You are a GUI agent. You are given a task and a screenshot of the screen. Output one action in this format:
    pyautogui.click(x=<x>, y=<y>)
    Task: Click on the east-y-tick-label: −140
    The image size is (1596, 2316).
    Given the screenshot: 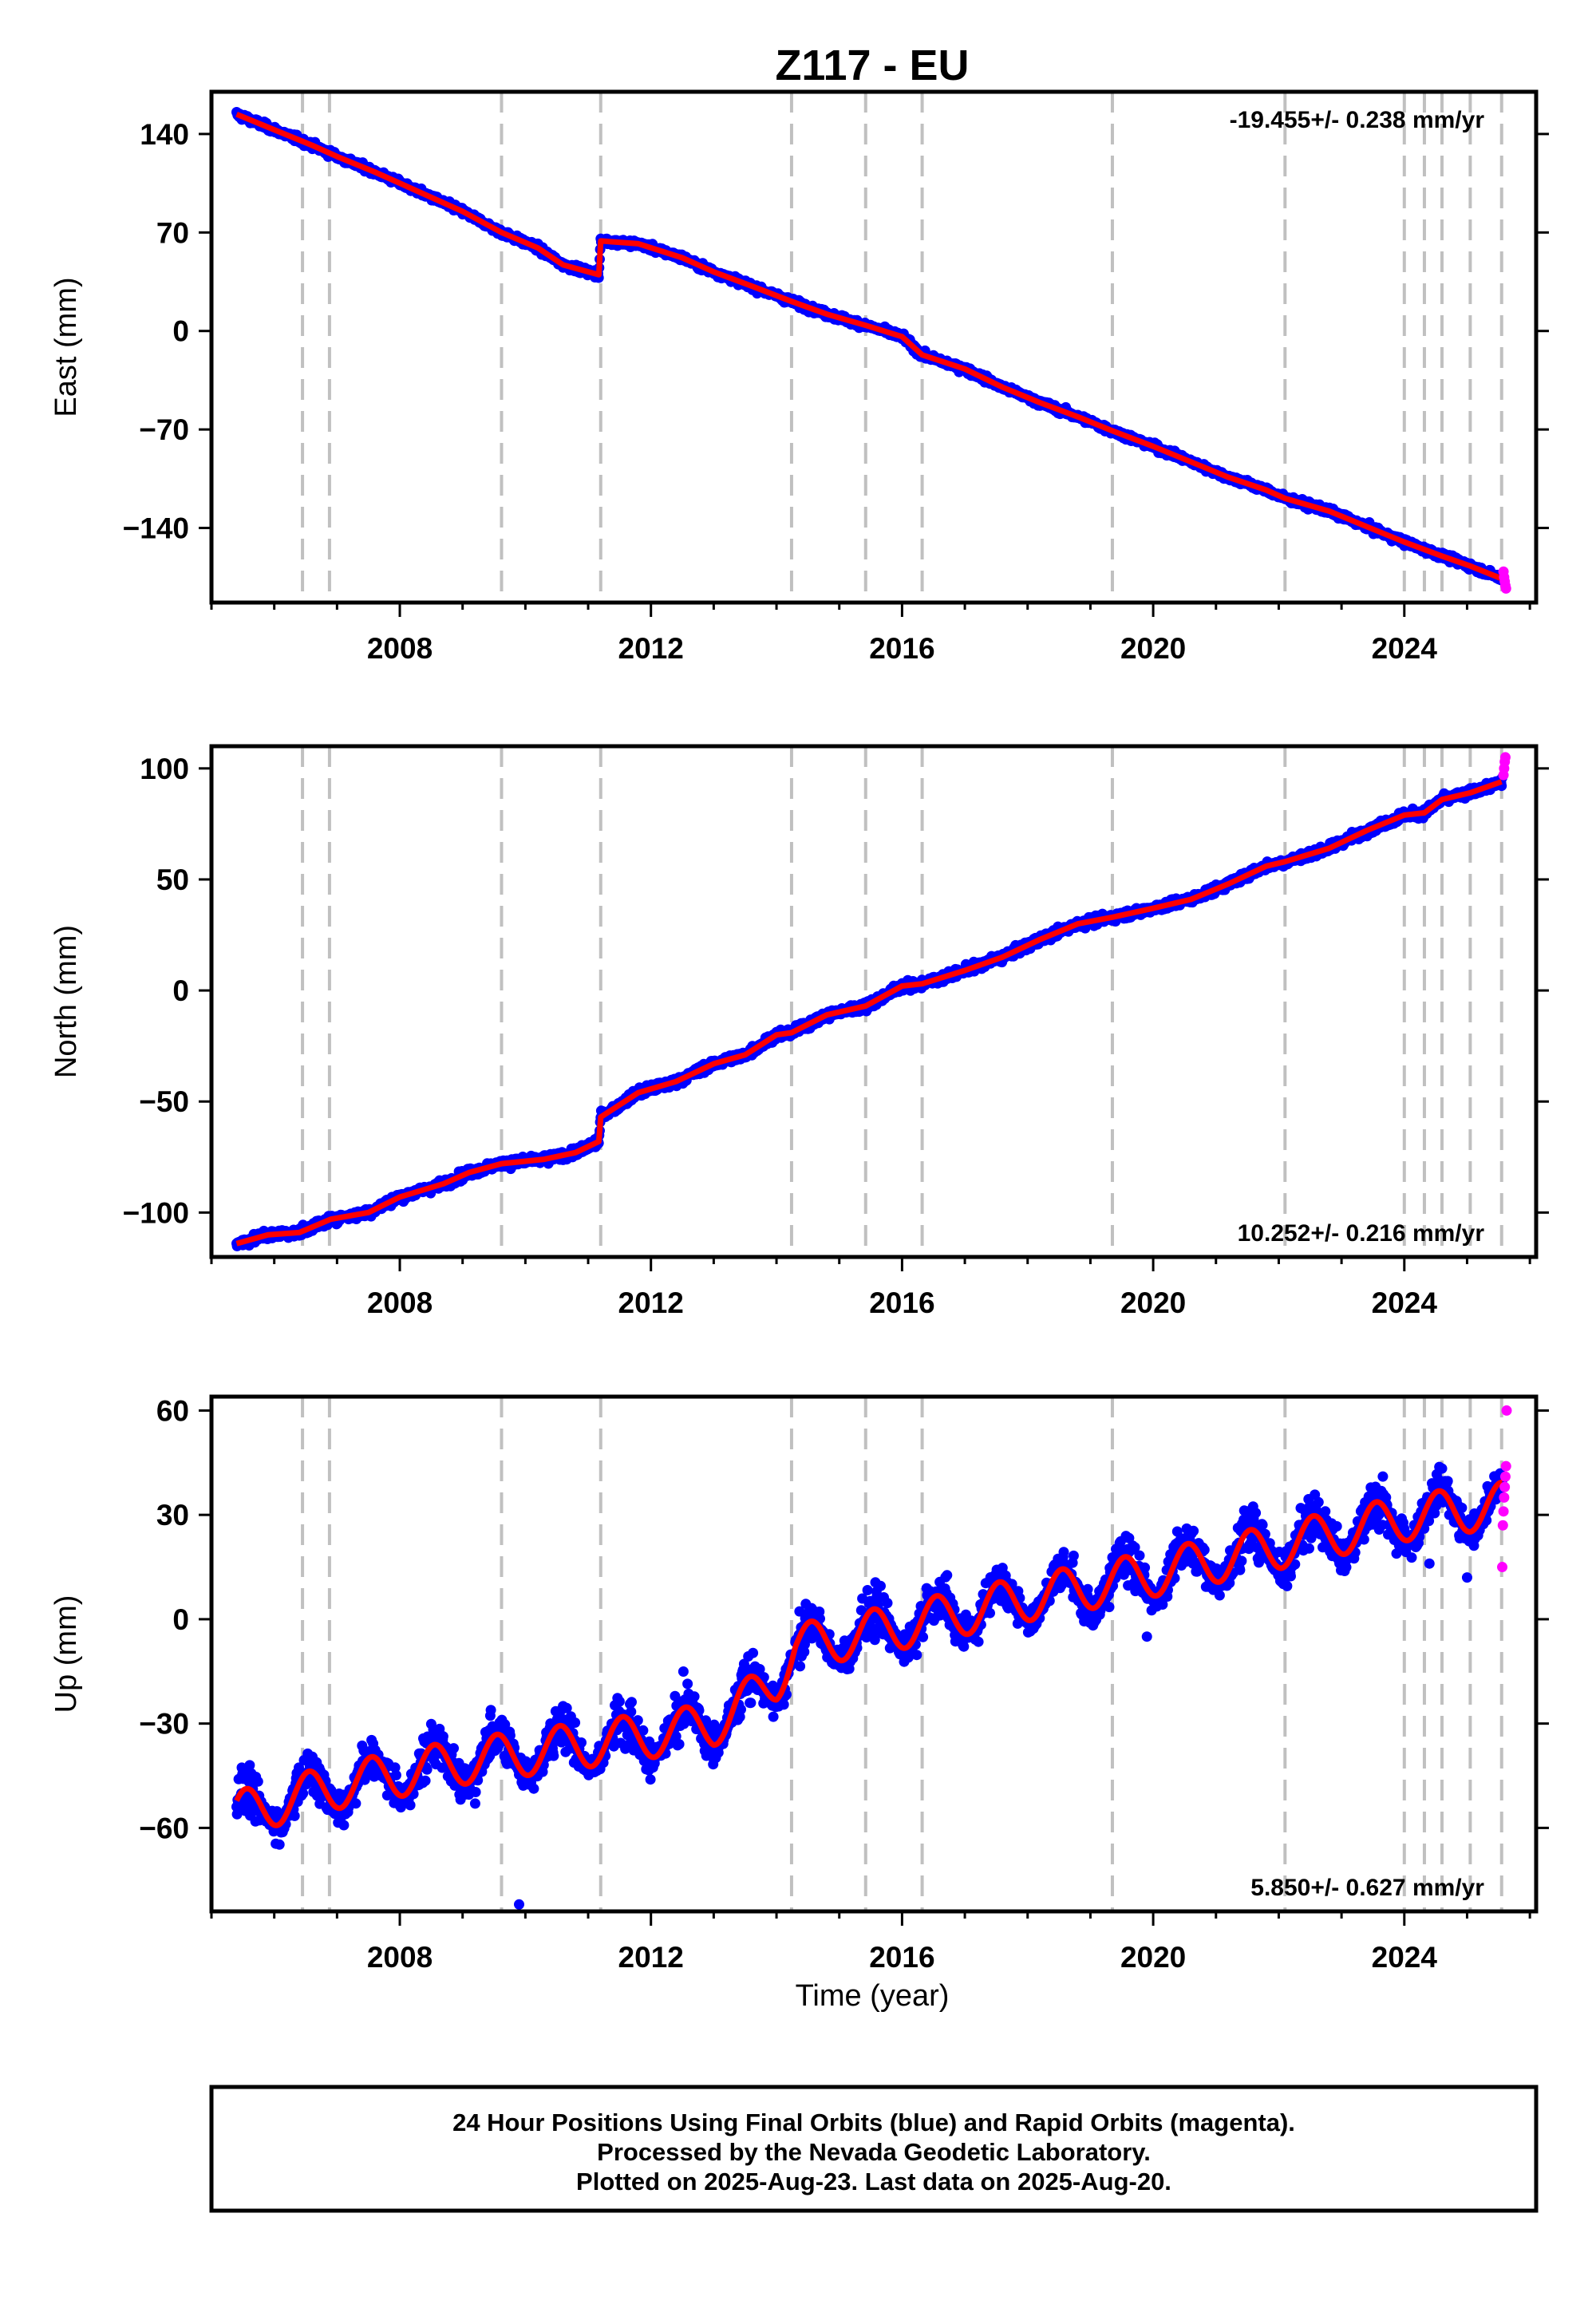 What is the action you would take?
    pyautogui.click(x=156, y=528)
    